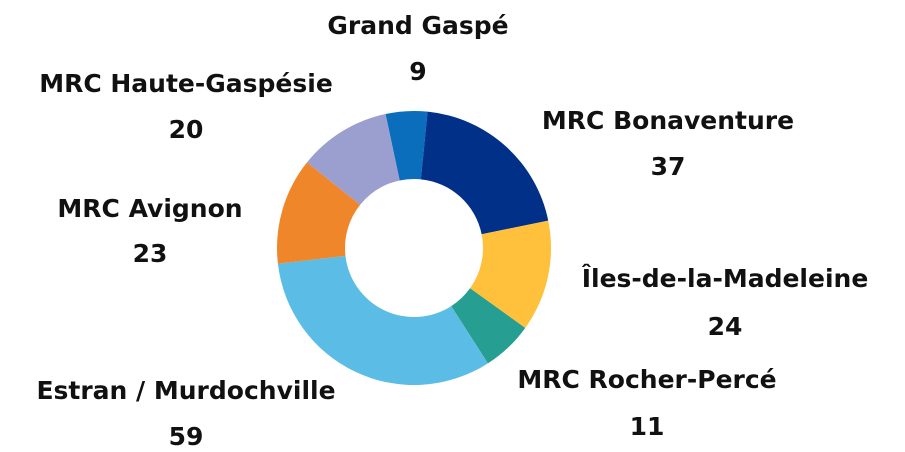 The width and height of the screenshot is (905, 452). What do you see at coordinates (186, 129) in the screenshot?
I see `value-label: 20` at bounding box center [186, 129].